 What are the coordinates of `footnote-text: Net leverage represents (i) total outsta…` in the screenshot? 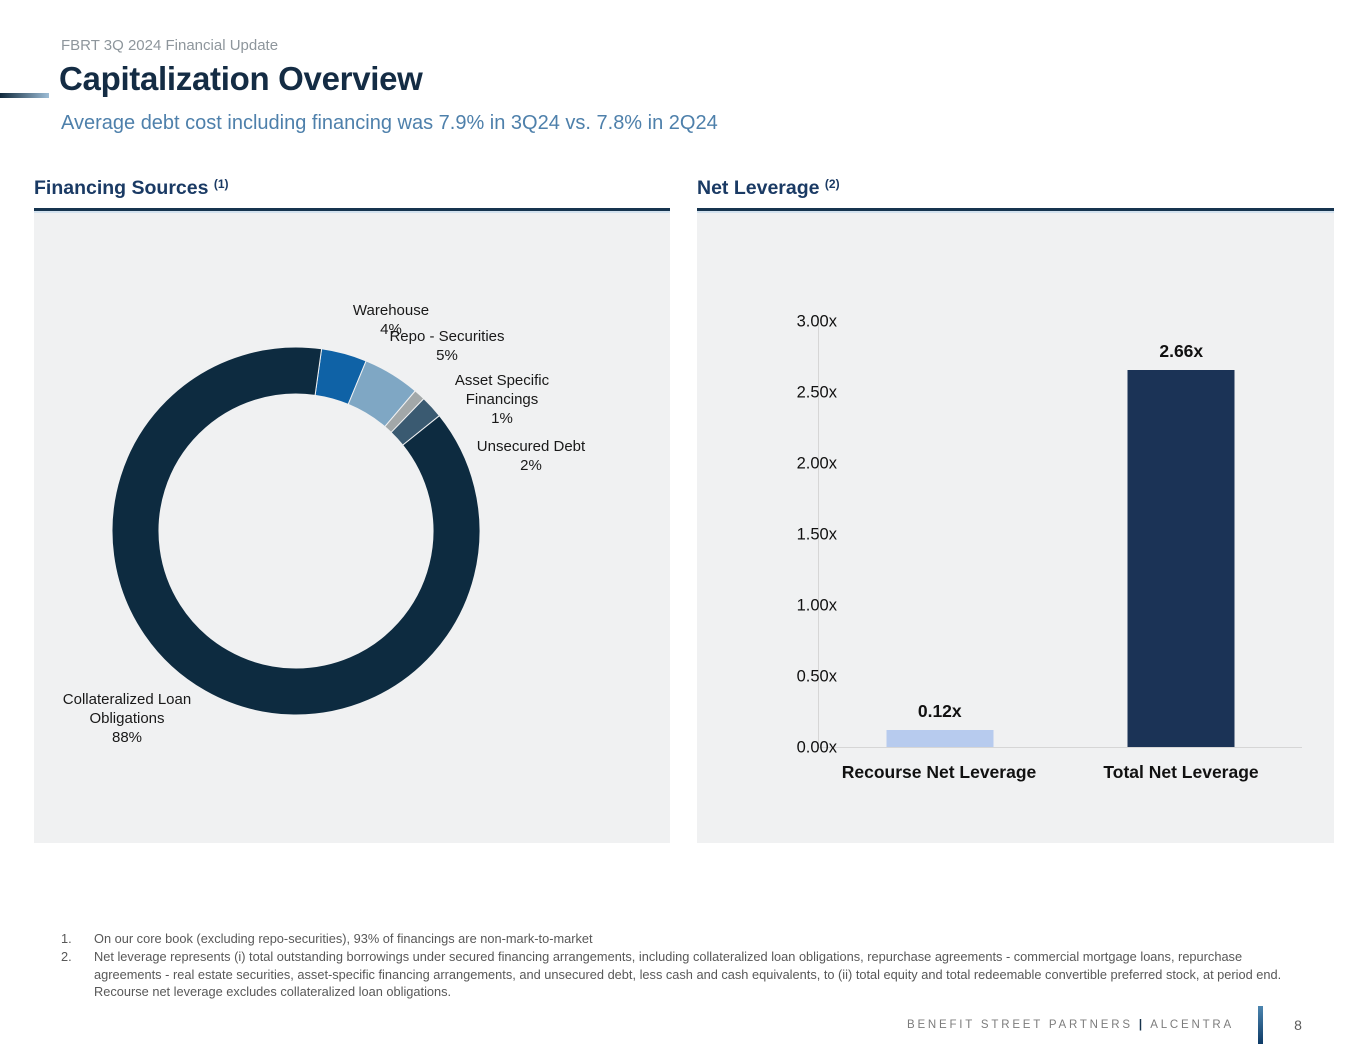 It's located at (688, 974).